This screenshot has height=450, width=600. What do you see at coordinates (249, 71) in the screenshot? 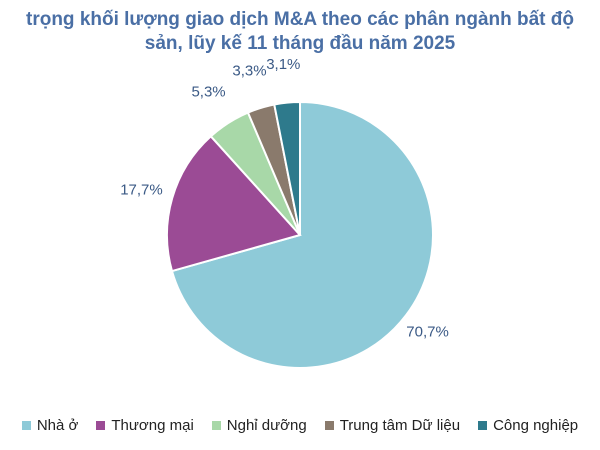
I see `data-label-trung-tam-du-lieu: 3,3%` at bounding box center [249, 71].